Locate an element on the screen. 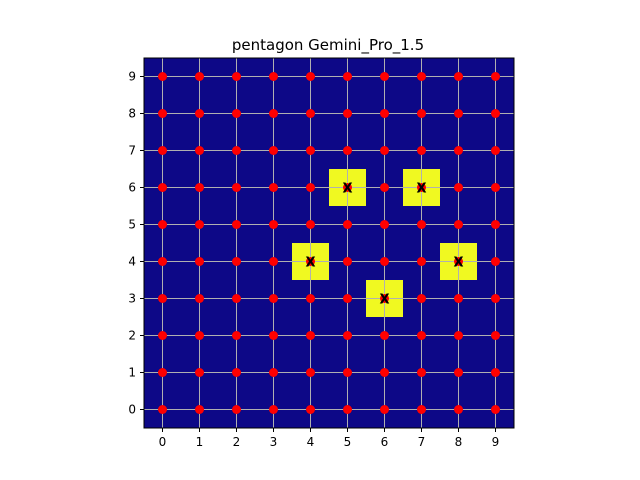 The width and height of the screenshot is (640, 480). y-tick-label: 1 is located at coordinates (132, 373).